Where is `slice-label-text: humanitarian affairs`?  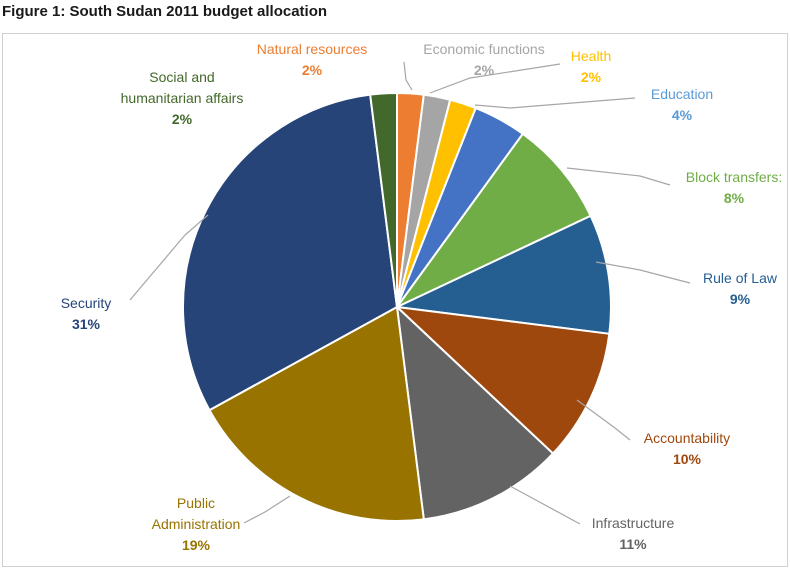 slice-label-text: humanitarian affairs is located at coordinates (182, 98).